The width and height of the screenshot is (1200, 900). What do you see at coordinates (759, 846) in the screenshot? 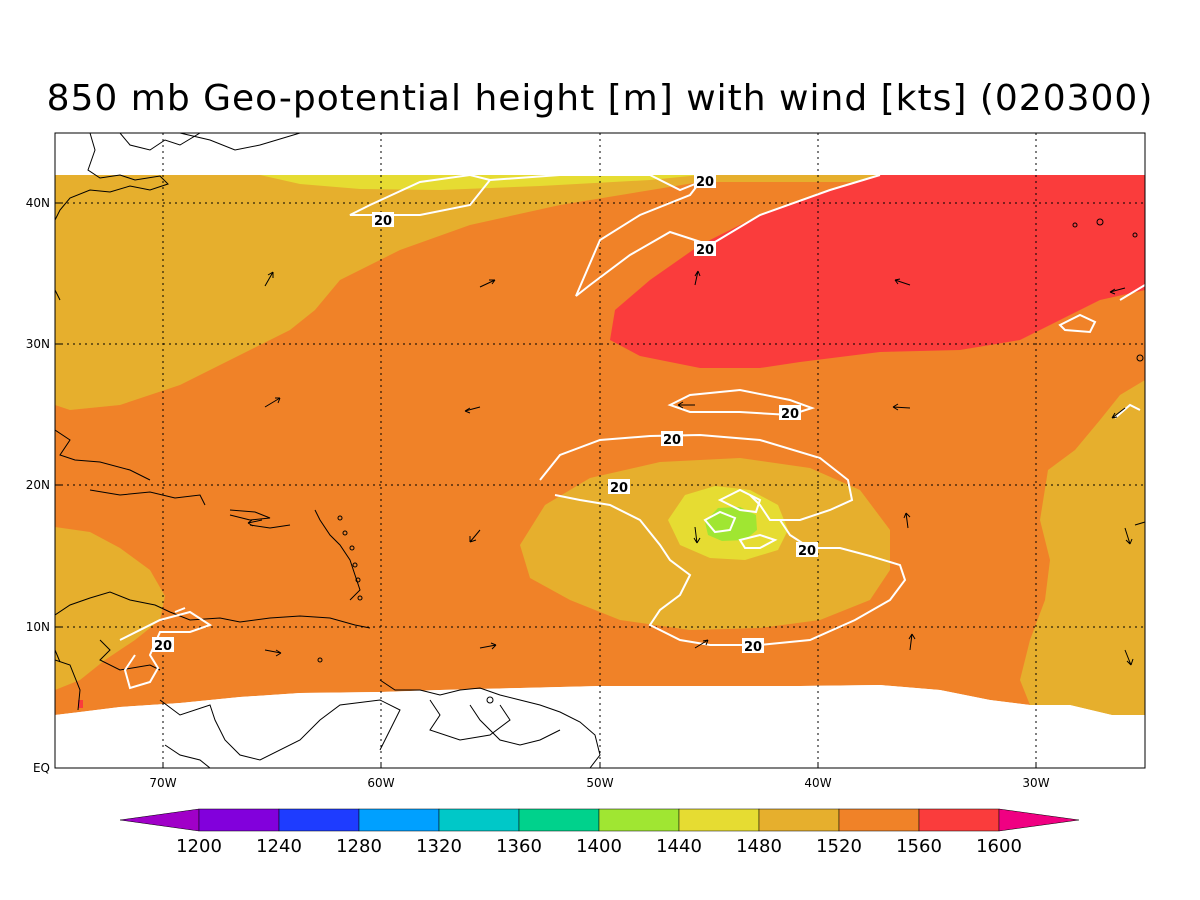
I see `colorbar-label: 1480` at bounding box center [759, 846].